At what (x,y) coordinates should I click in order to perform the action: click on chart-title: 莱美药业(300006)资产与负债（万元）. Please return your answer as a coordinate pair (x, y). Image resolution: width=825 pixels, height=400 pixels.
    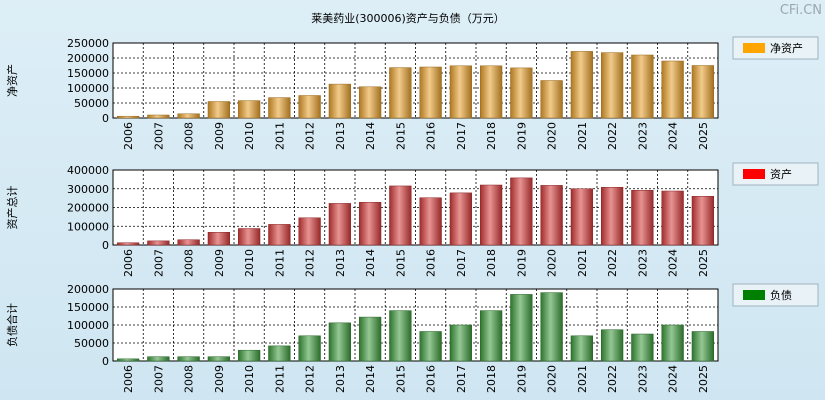
    Looking at the image, I should click on (408, 18).